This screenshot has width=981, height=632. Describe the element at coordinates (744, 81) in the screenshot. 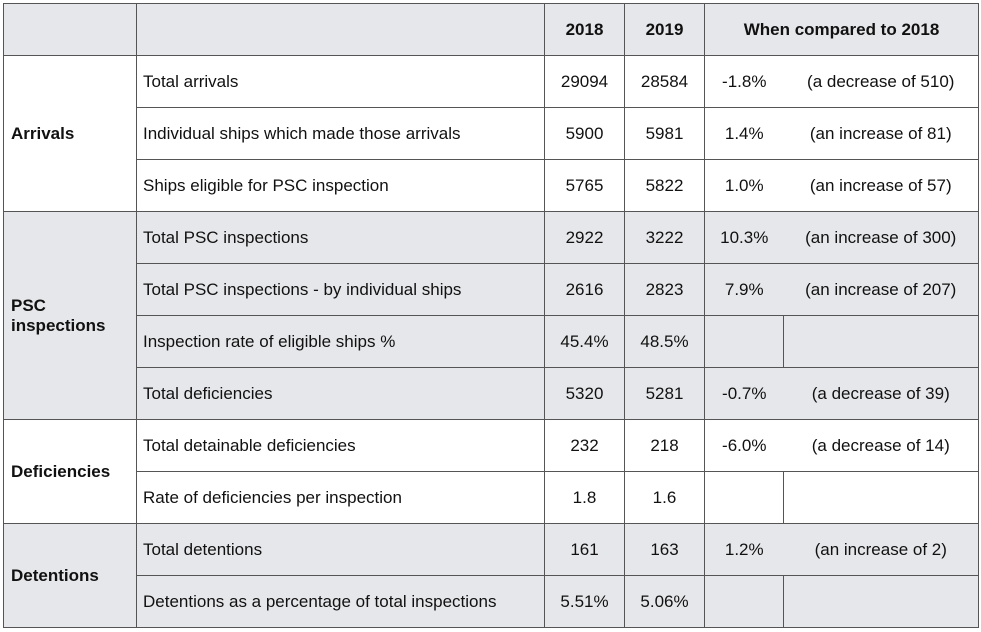

I see `percent-change: -1.8%` at that location.